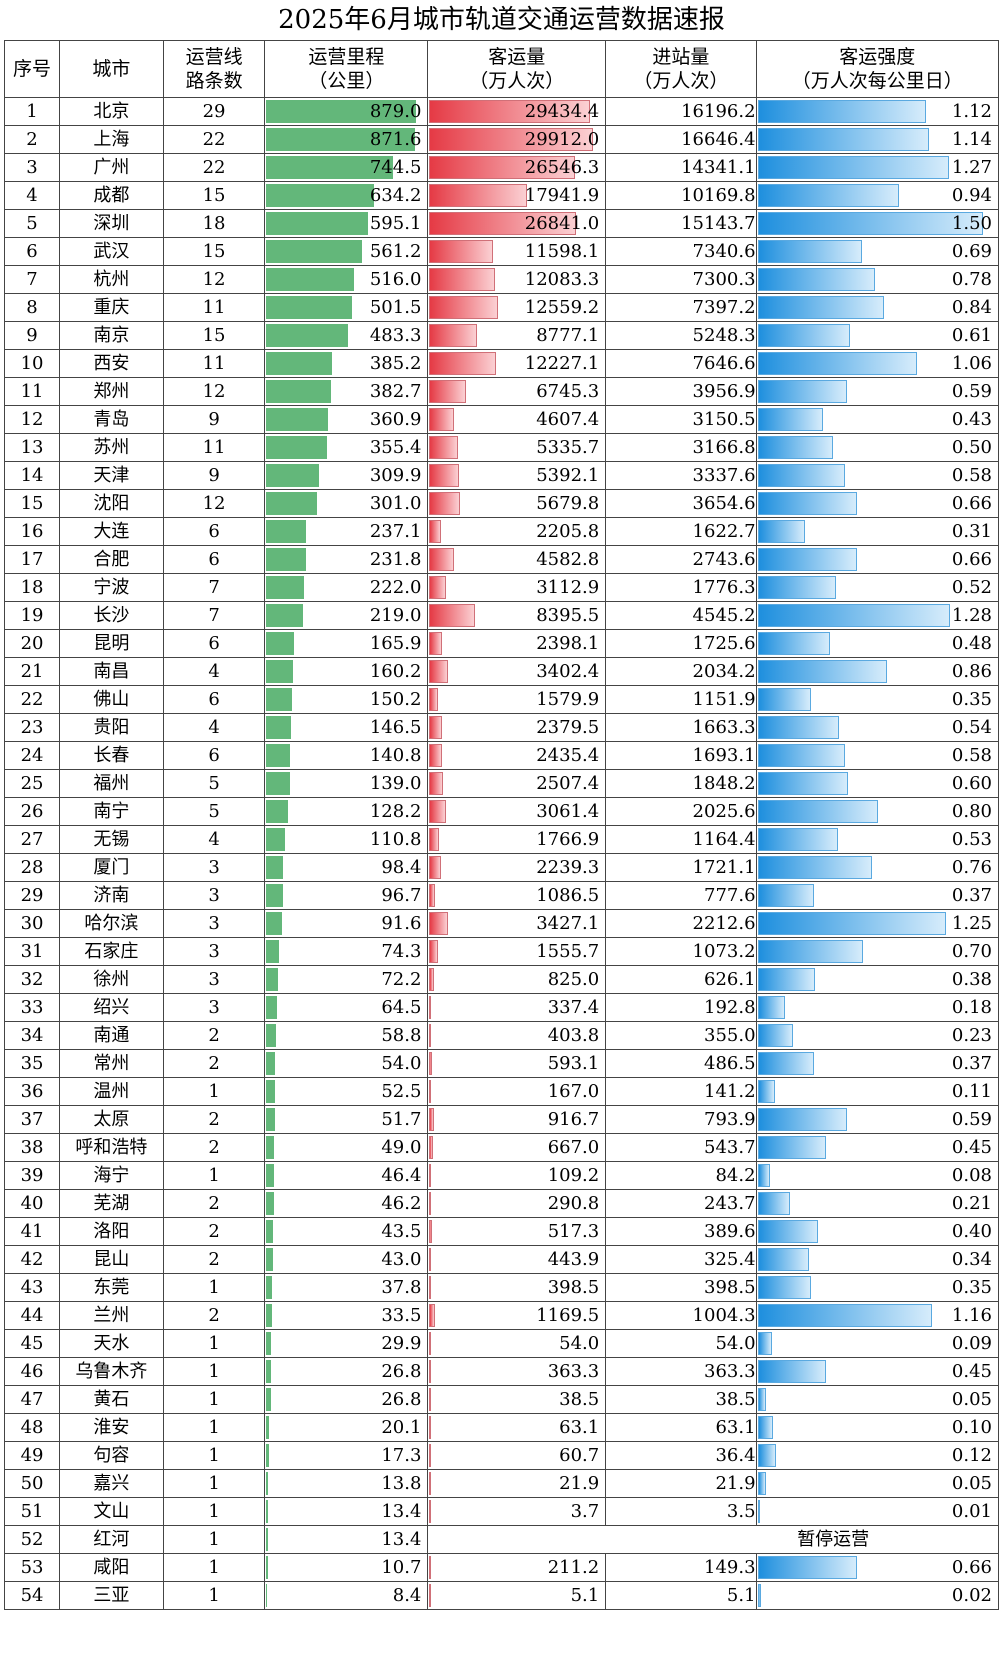  I want to click on intensity-cell-value: 0.59, so click(971, 391).